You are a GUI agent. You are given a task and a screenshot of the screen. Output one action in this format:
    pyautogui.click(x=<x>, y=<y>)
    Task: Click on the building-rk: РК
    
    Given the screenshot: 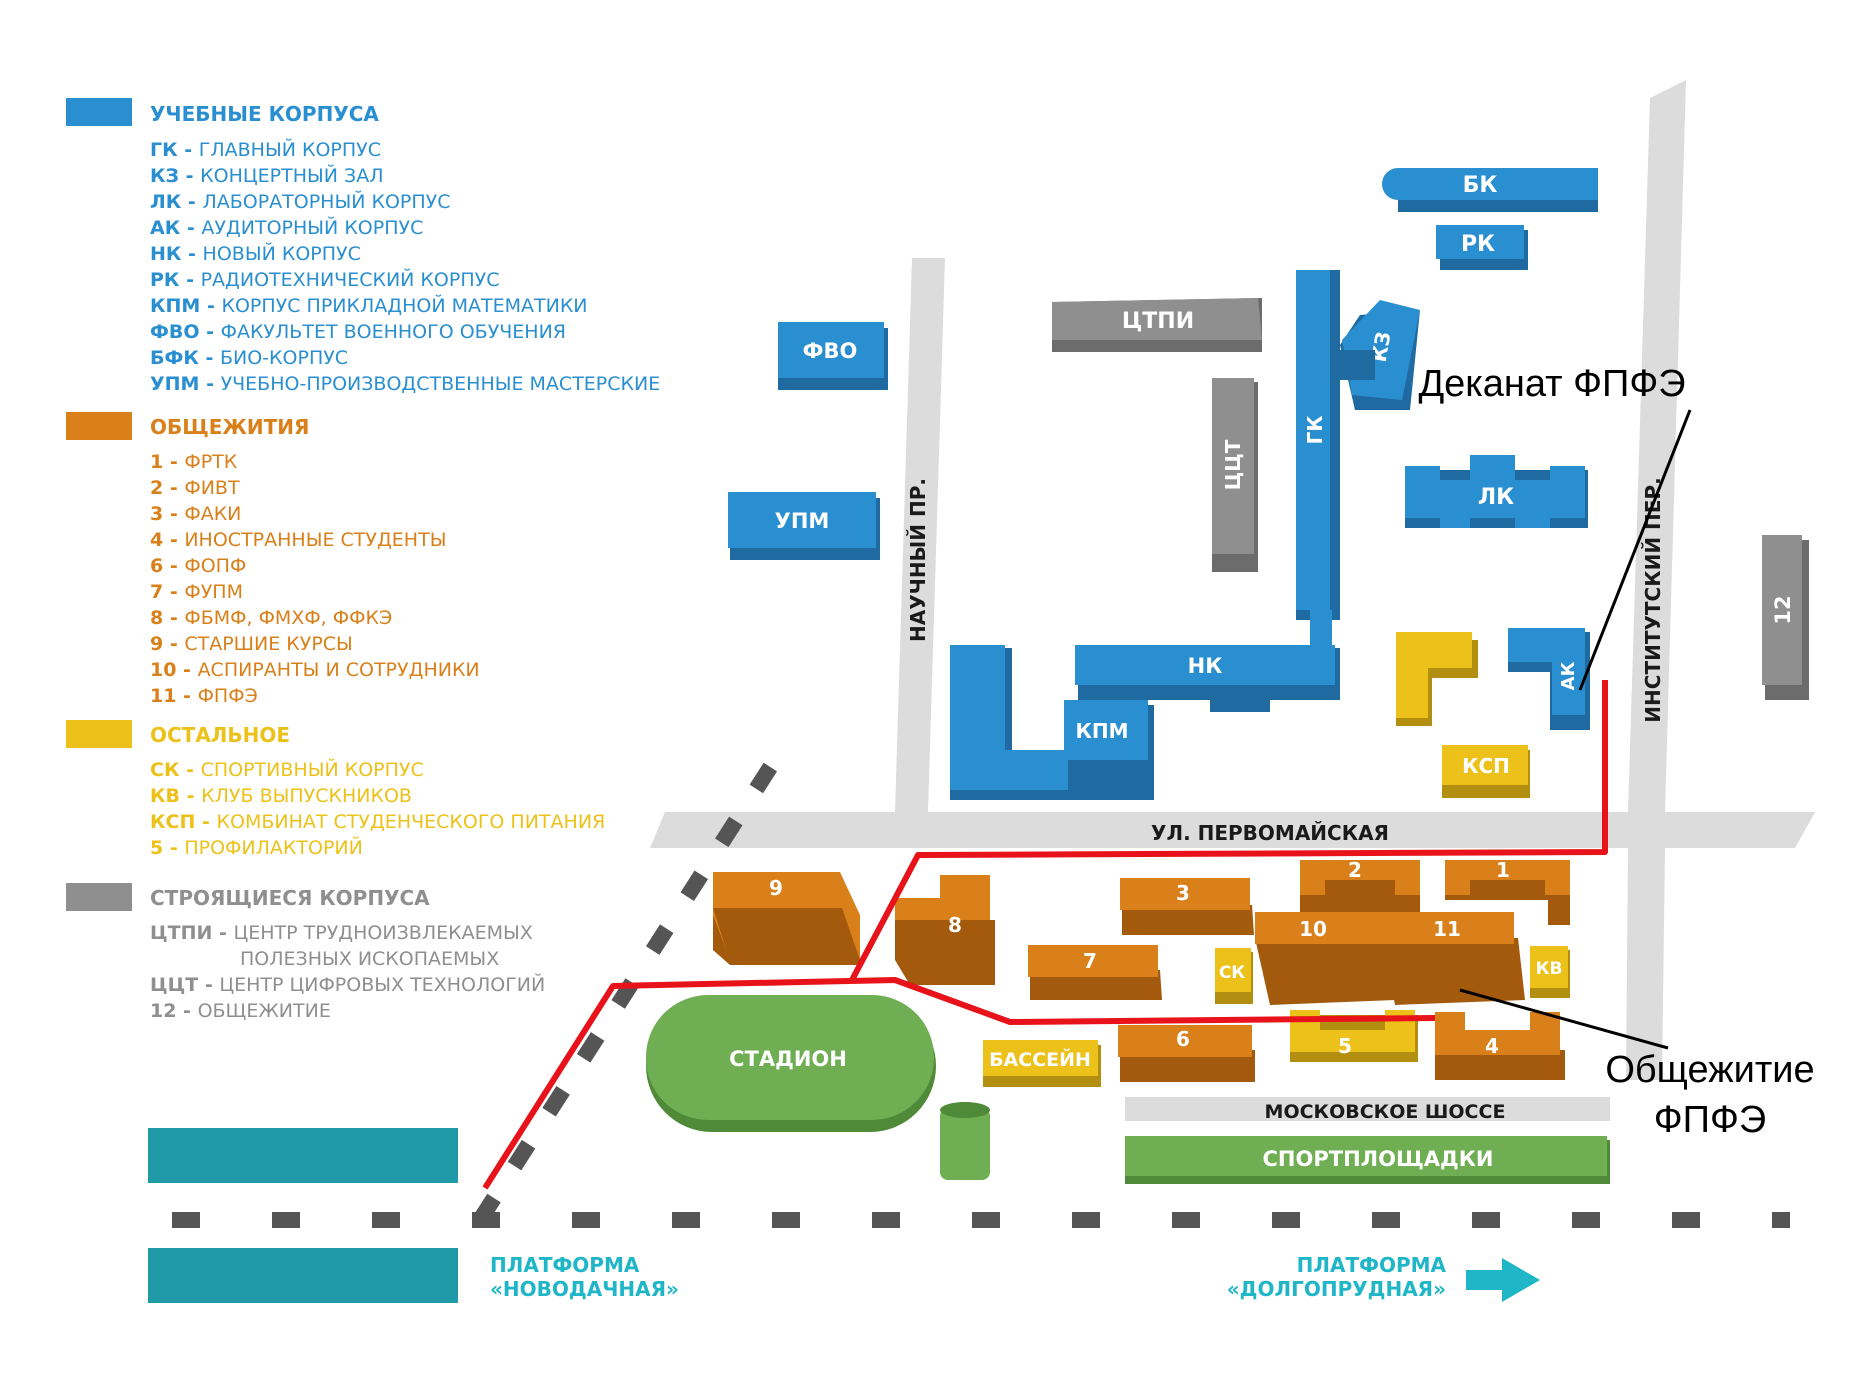 What is the action you would take?
    pyautogui.click(x=1482, y=247)
    